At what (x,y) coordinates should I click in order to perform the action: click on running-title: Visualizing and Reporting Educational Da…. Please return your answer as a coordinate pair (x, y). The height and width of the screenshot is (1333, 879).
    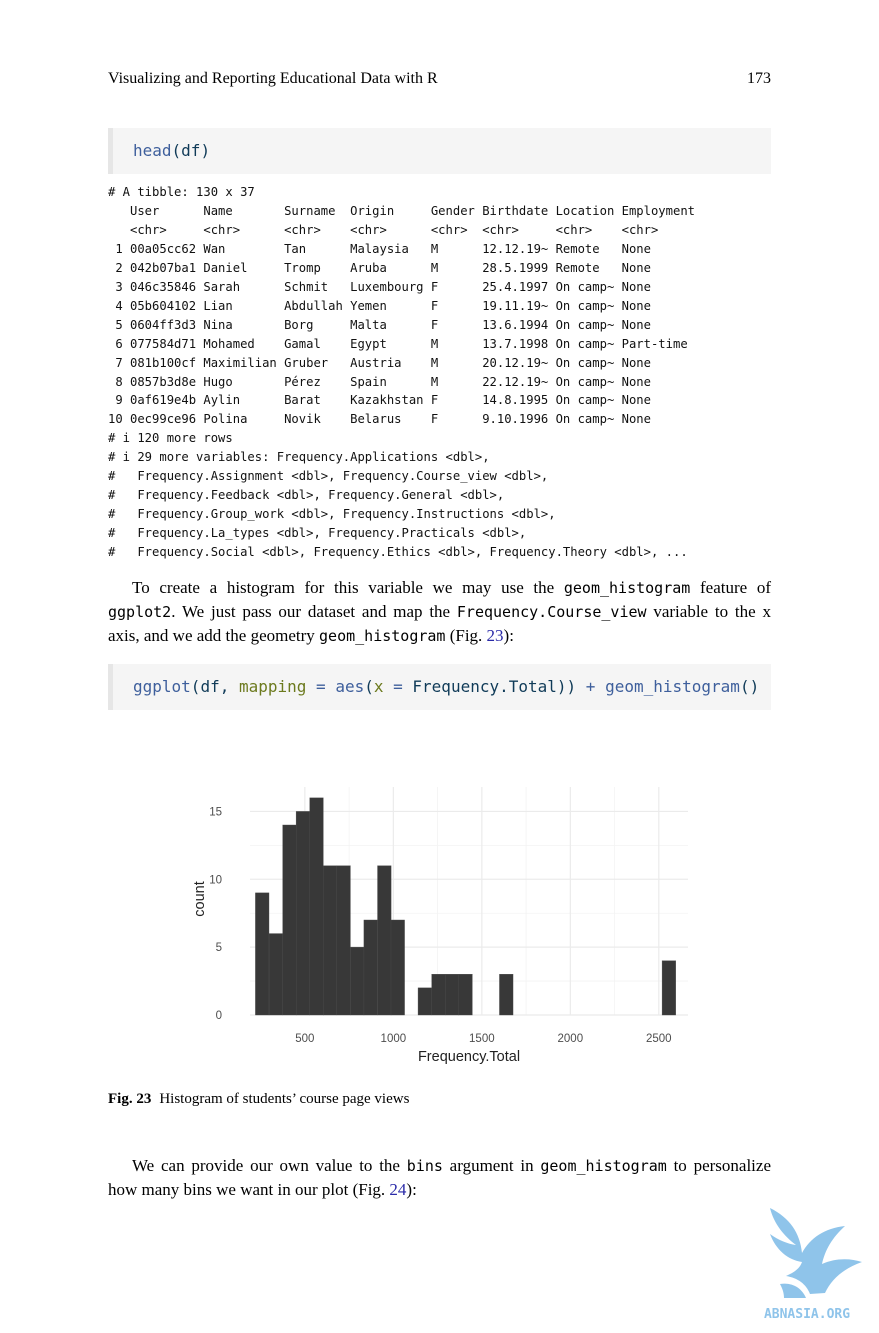
    Looking at the image, I should click on (273, 78).